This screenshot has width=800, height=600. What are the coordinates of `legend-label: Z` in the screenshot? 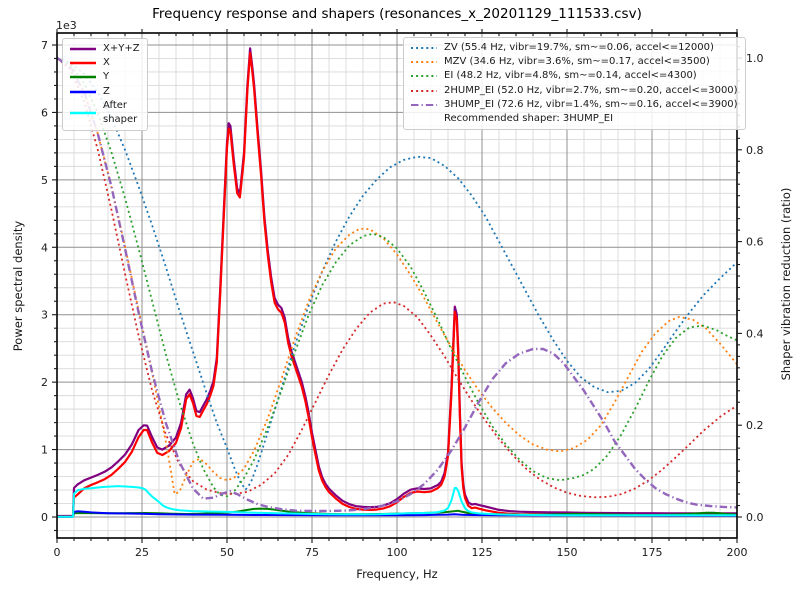 It's located at (106, 91).